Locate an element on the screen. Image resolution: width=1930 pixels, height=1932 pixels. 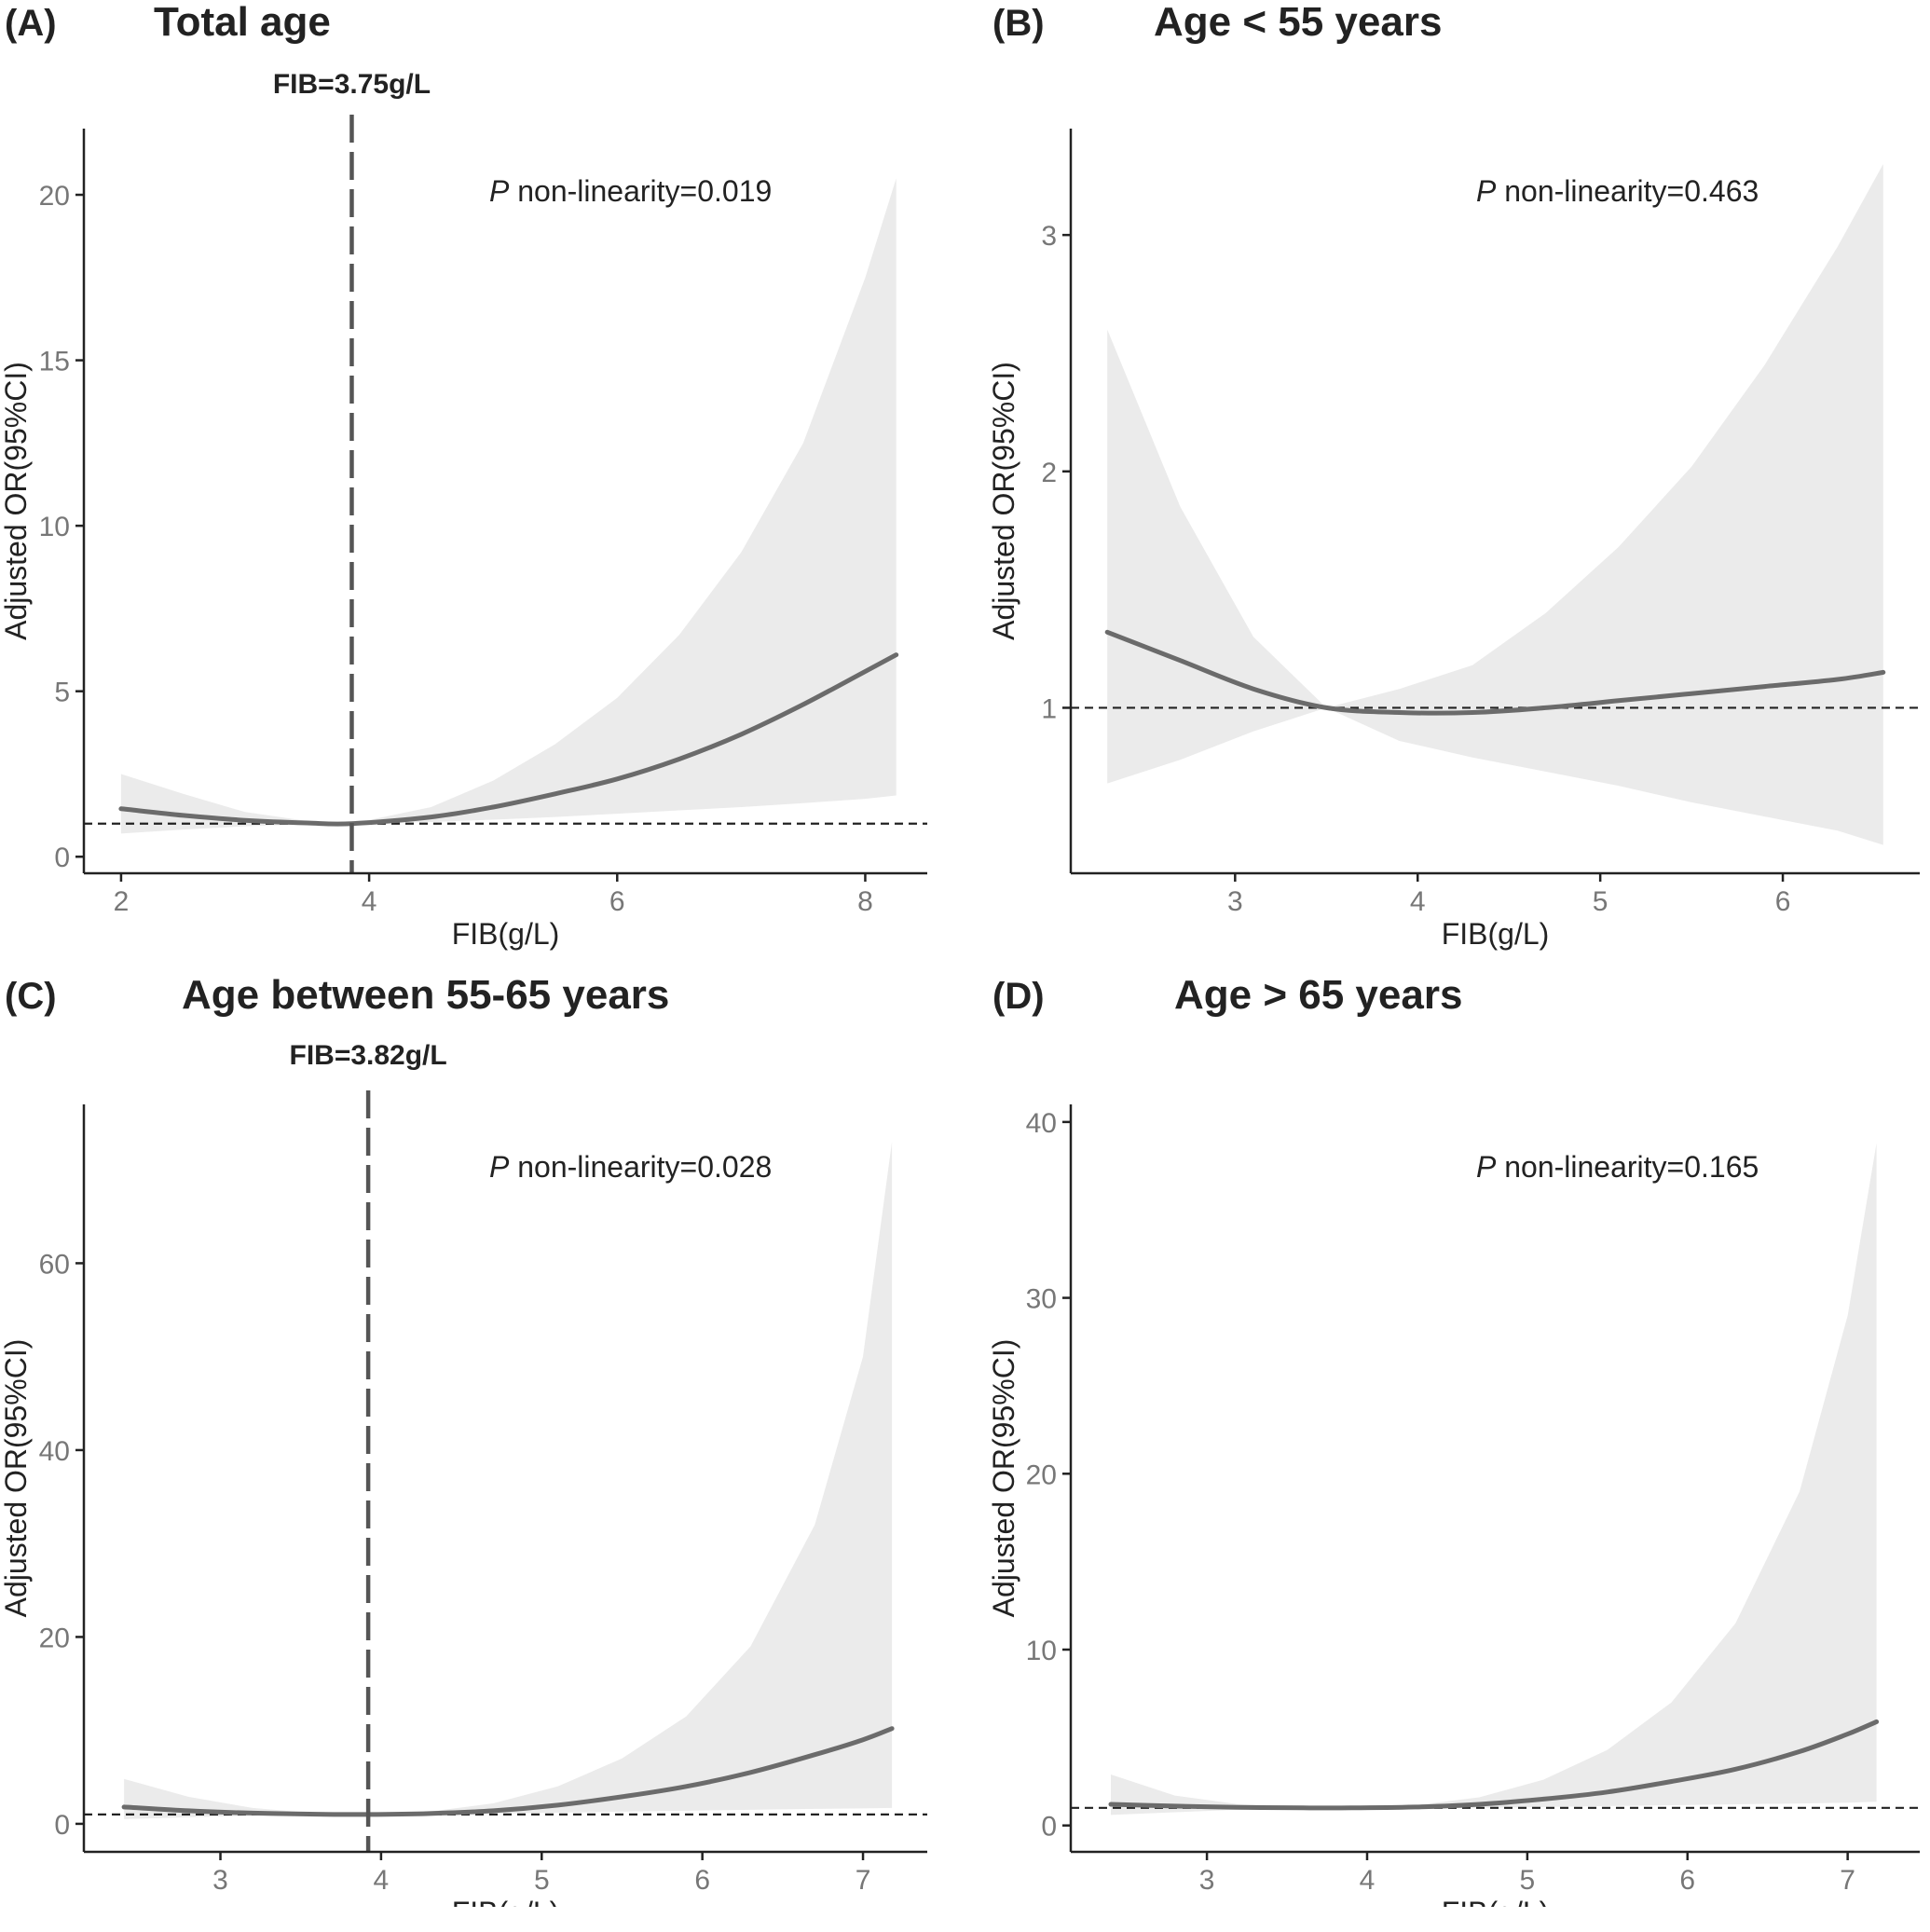
p-symbol-b: P is located at coordinates (1486, 191).